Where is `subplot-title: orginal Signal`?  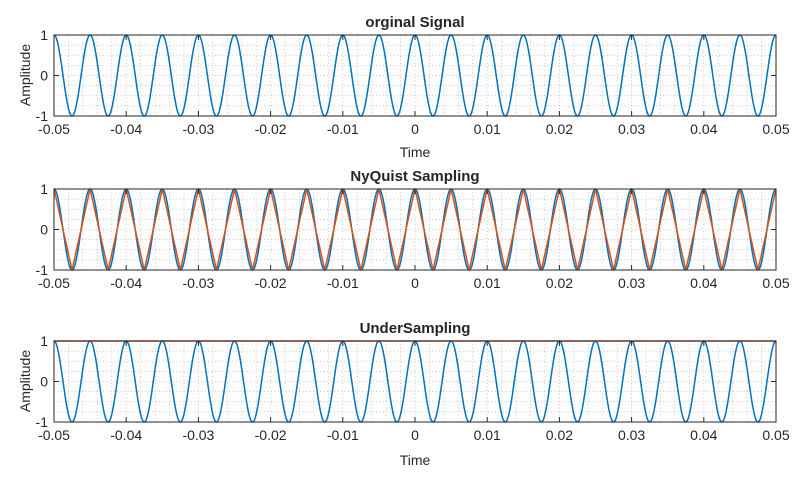 subplot-title: orginal Signal is located at coordinates (414, 22).